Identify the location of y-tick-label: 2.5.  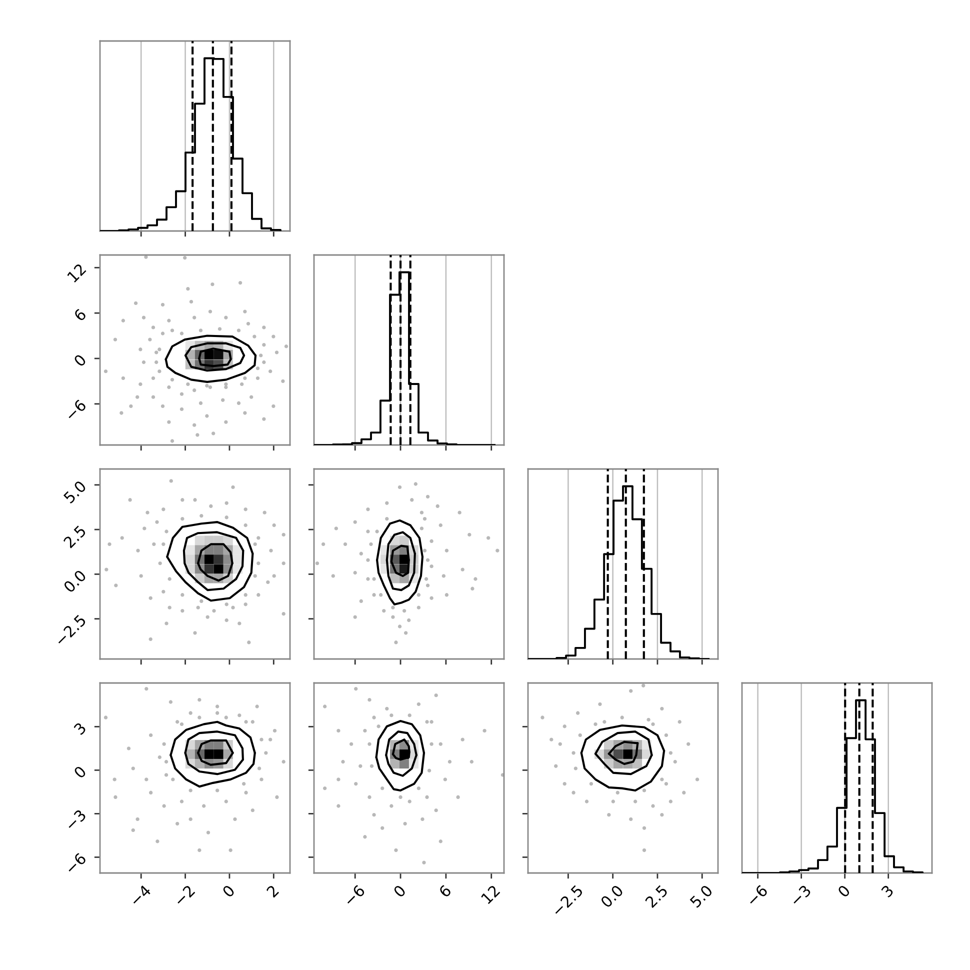
(74, 536).